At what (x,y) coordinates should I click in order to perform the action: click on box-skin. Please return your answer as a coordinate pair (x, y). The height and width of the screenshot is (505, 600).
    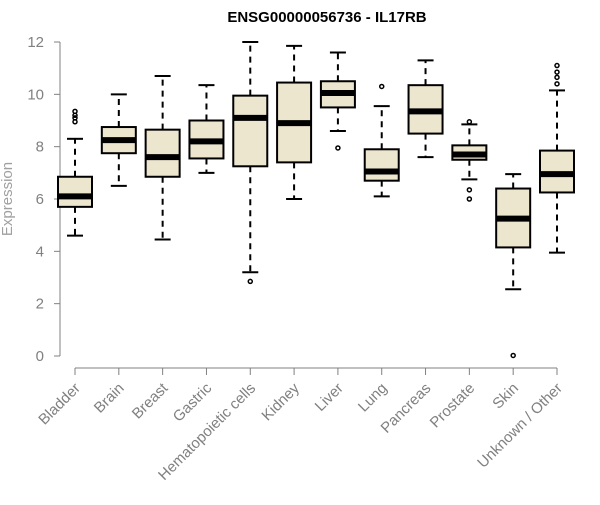
    Looking at the image, I should click on (513, 266).